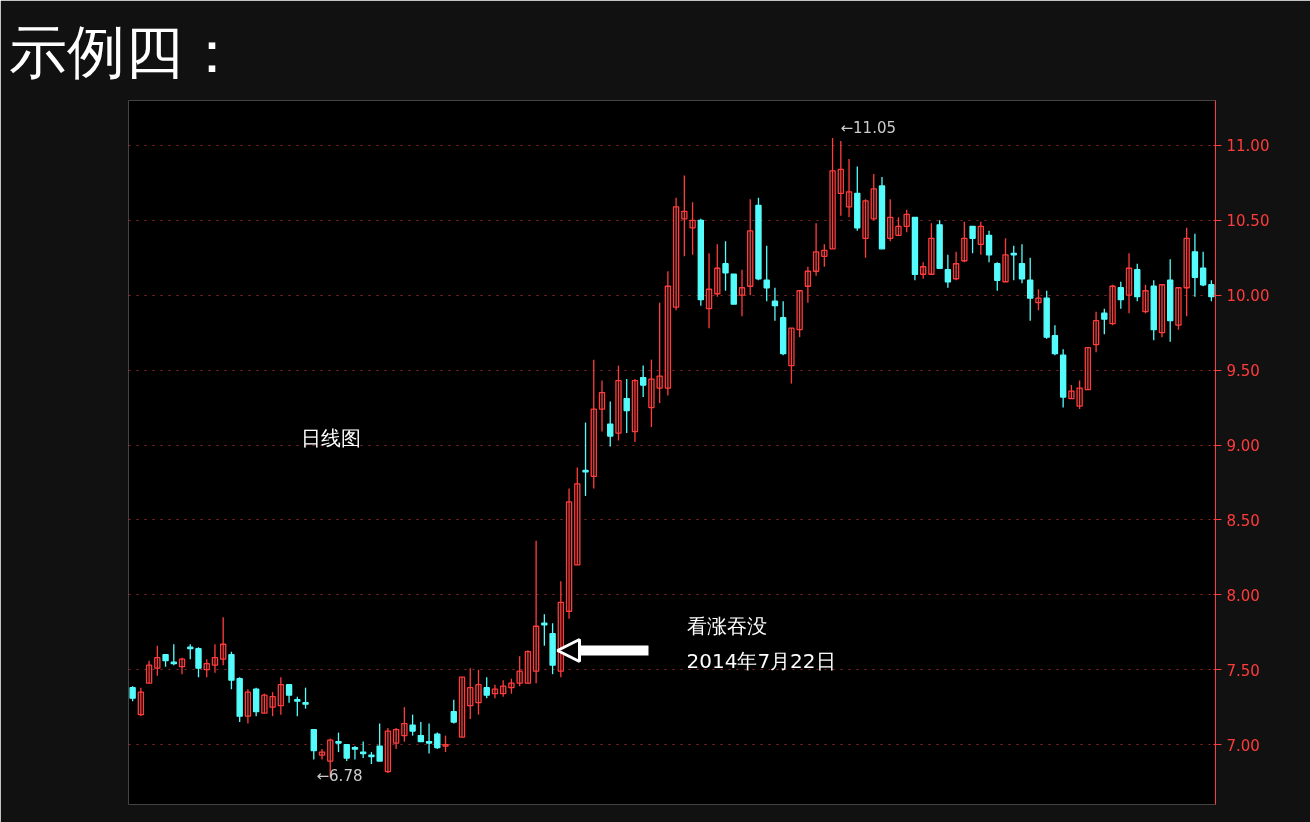 The image size is (1310, 822). Describe the element at coordinates (1248, 296) in the screenshot. I see `y-tick-label: 10.00` at that location.